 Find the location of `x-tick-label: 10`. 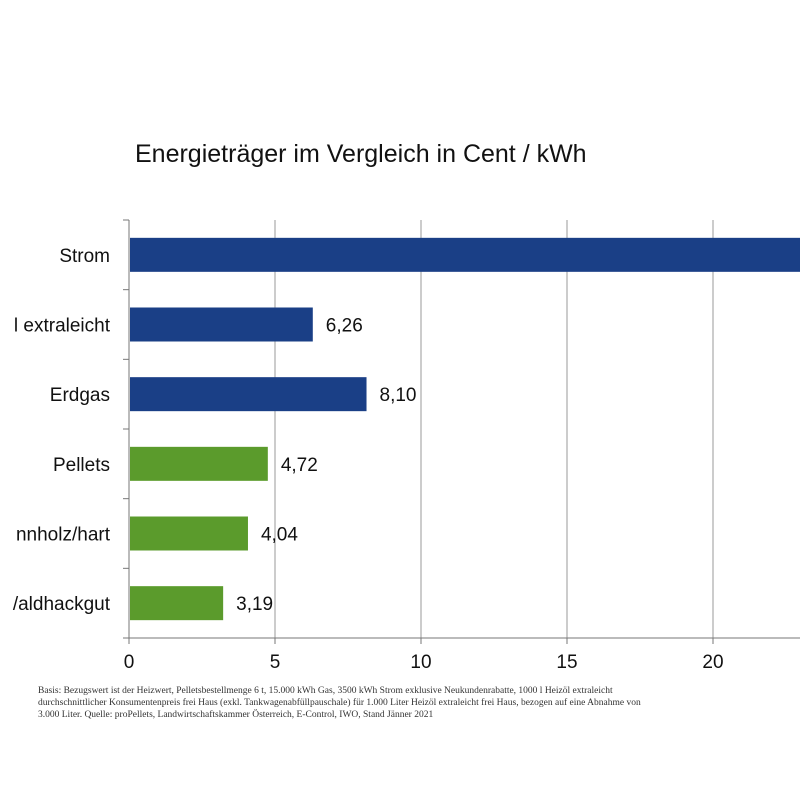

x-tick-label: 10 is located at coordinates (420, 662).